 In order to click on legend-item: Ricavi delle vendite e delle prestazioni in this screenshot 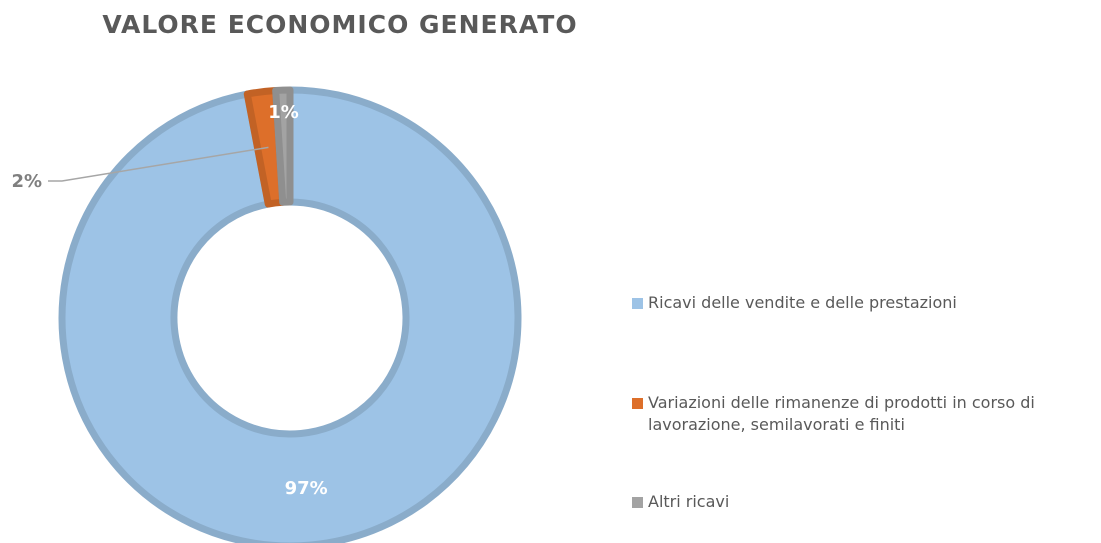, I will do `click(865, 303)`.